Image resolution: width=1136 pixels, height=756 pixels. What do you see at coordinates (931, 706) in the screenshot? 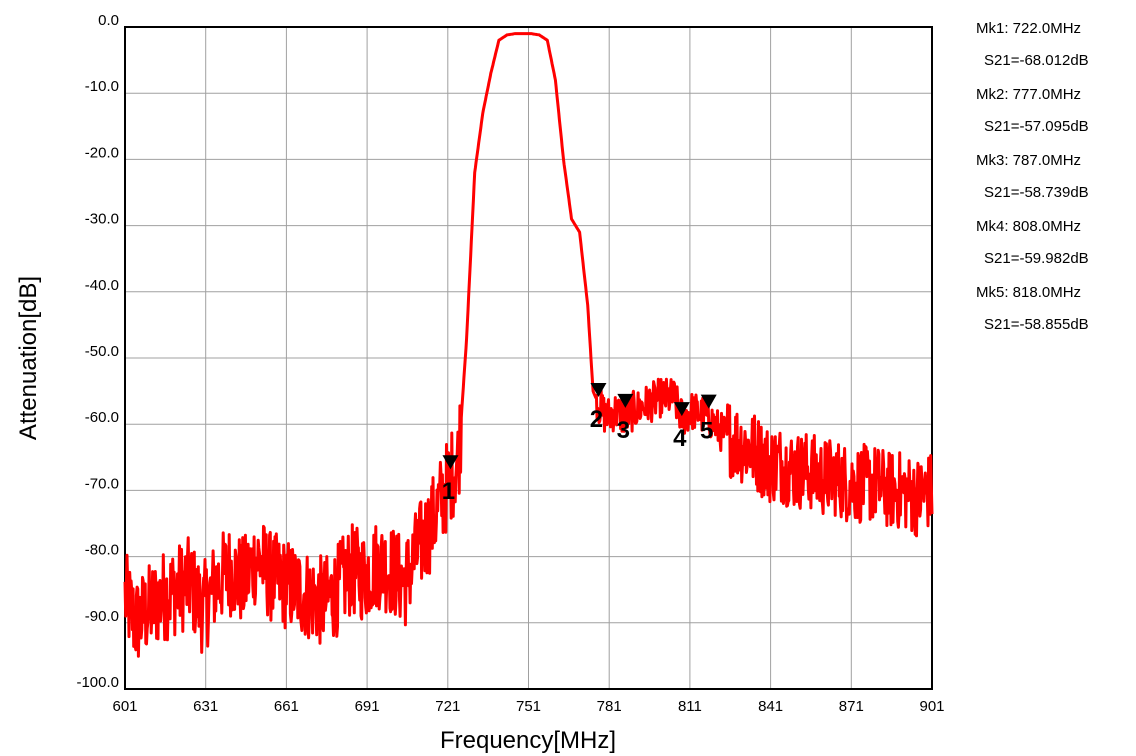
I see `x-tick-label: 901` at bounding box center [931, 706].